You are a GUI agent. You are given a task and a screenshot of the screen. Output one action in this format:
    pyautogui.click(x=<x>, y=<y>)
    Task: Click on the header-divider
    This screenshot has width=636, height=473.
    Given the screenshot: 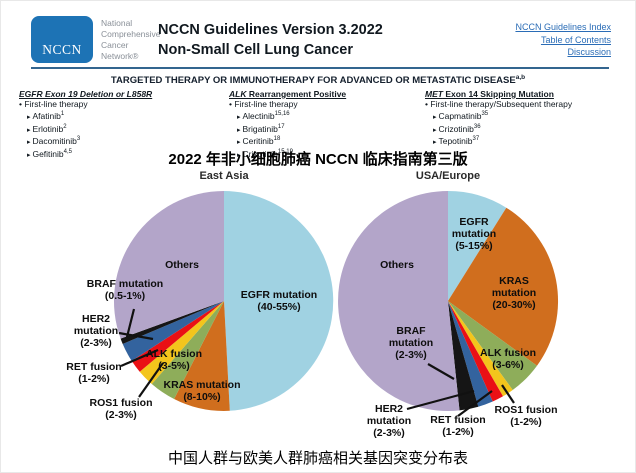 What is the action you would take?
    pyautogui.click(x=320, y=68)
    